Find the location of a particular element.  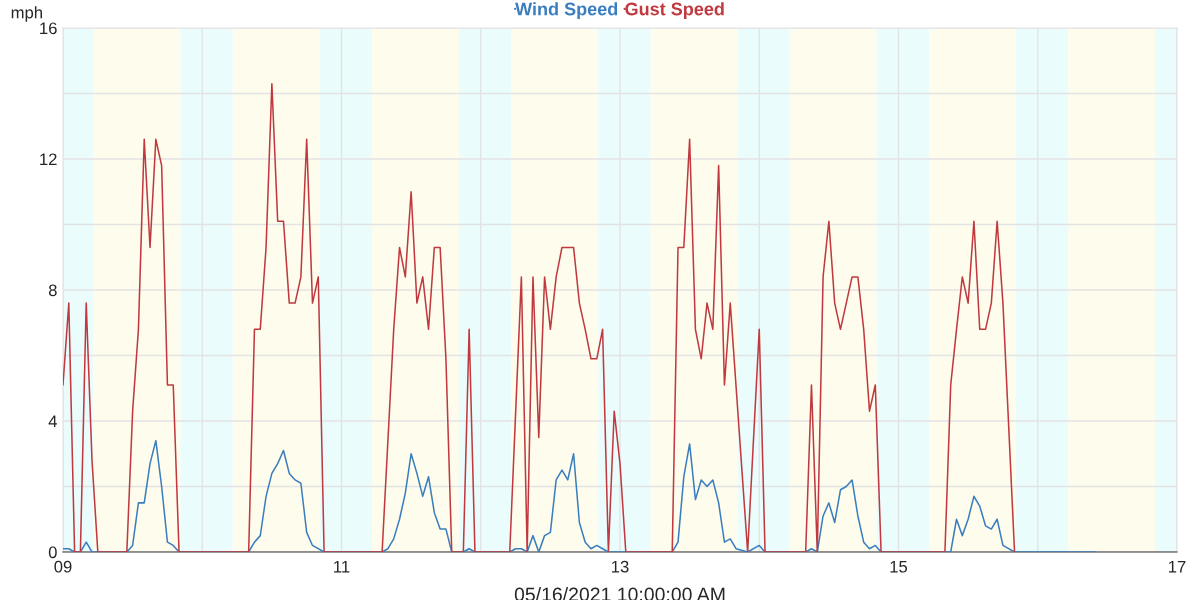

legend-label: Wind Speed is located at coordinates (566, 10).